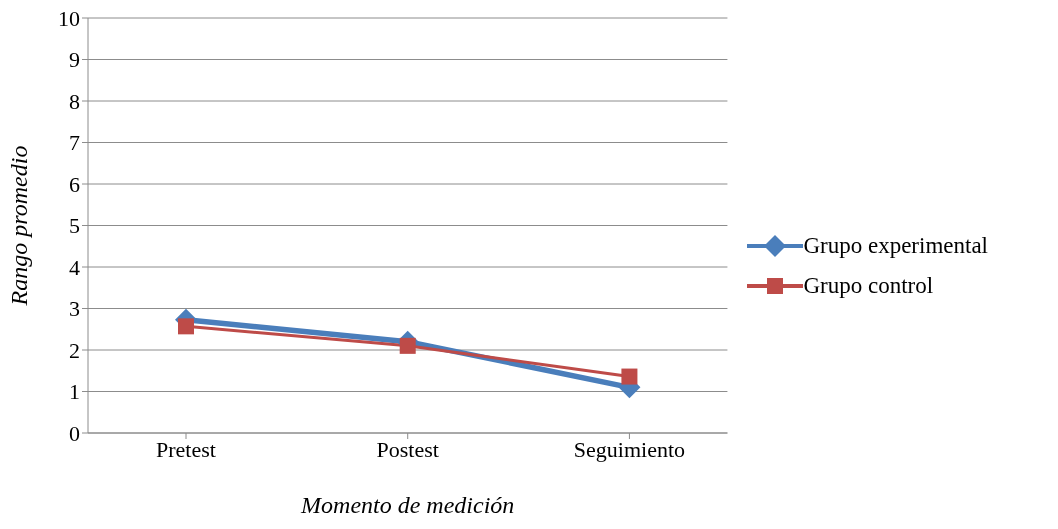  I want to click on y-tick-label: 7, so click(74, 143).